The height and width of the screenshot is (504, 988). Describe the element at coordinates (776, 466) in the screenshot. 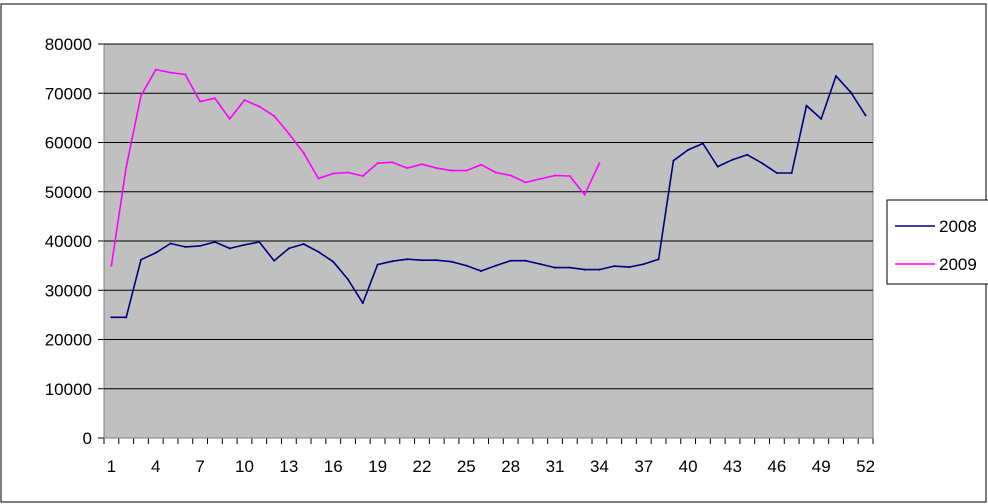

I see `x-tick-label: 46` at that location.